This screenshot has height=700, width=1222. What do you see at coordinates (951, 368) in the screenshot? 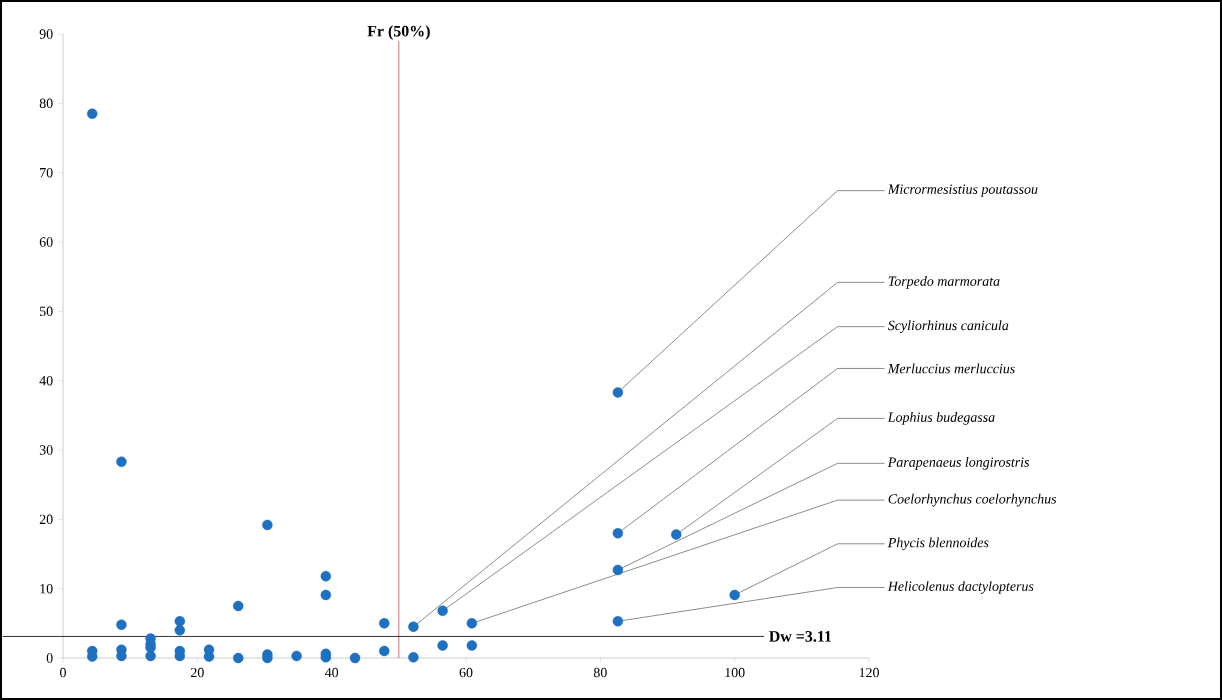
I see `annotation: Merluccius merluccius` at bounding box center [951, 368].